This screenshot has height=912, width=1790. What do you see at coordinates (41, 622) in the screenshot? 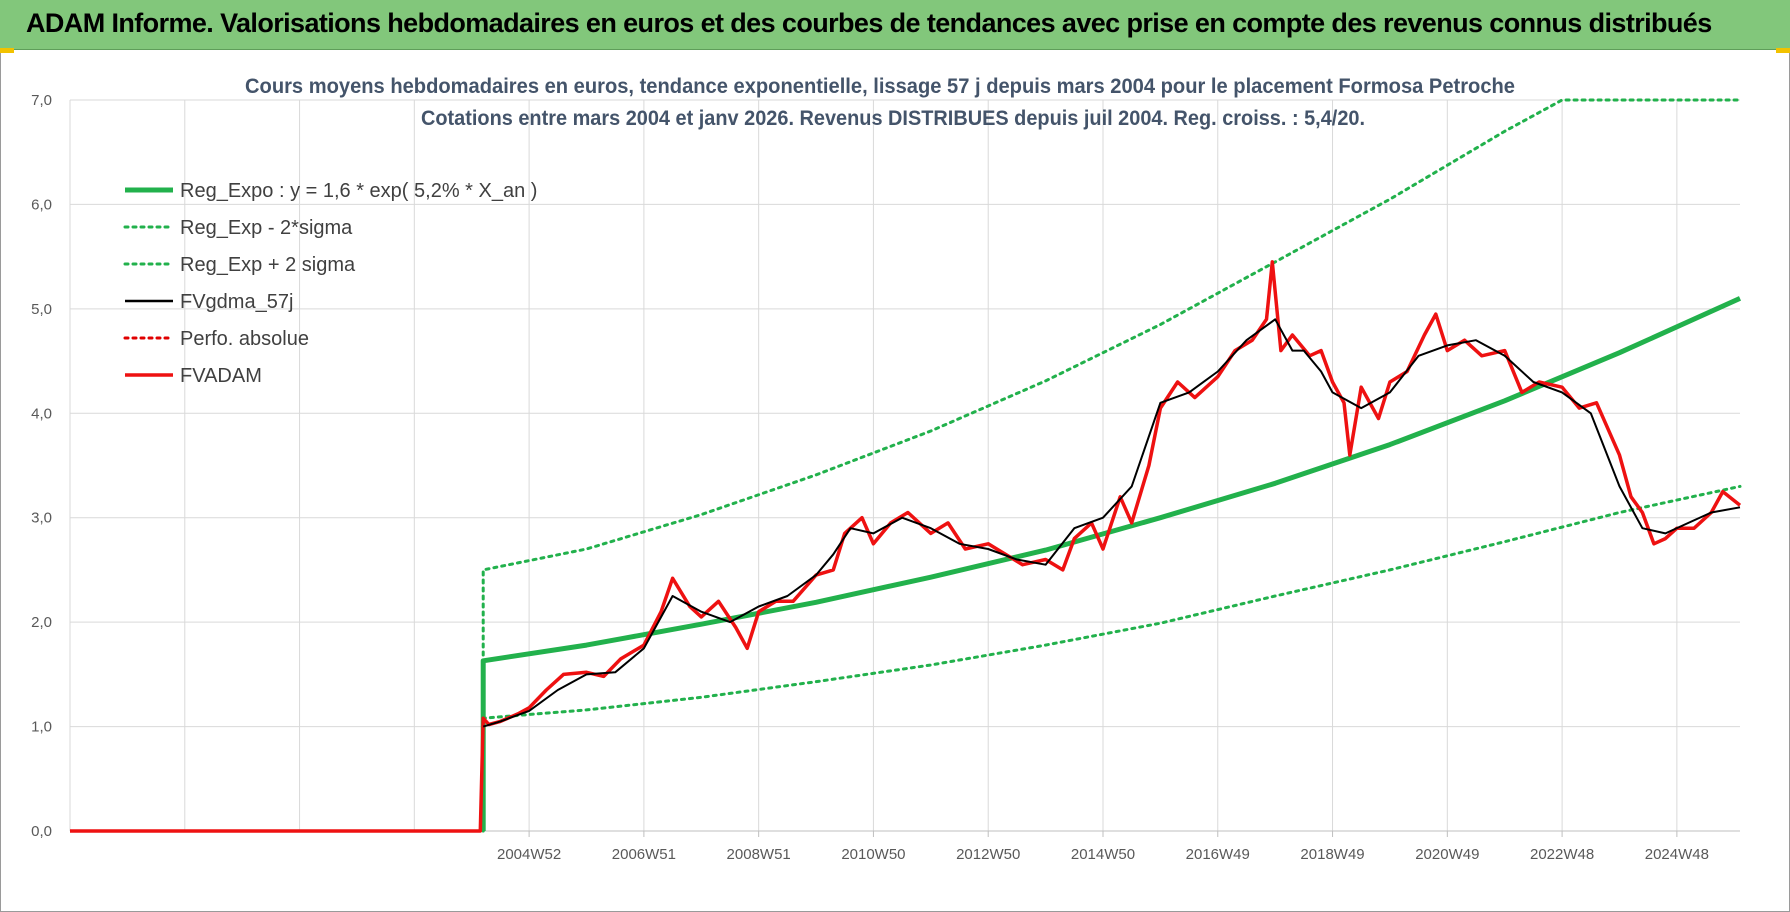
I see `y-tick-label: 2,0` at bounding box center [41, 622].